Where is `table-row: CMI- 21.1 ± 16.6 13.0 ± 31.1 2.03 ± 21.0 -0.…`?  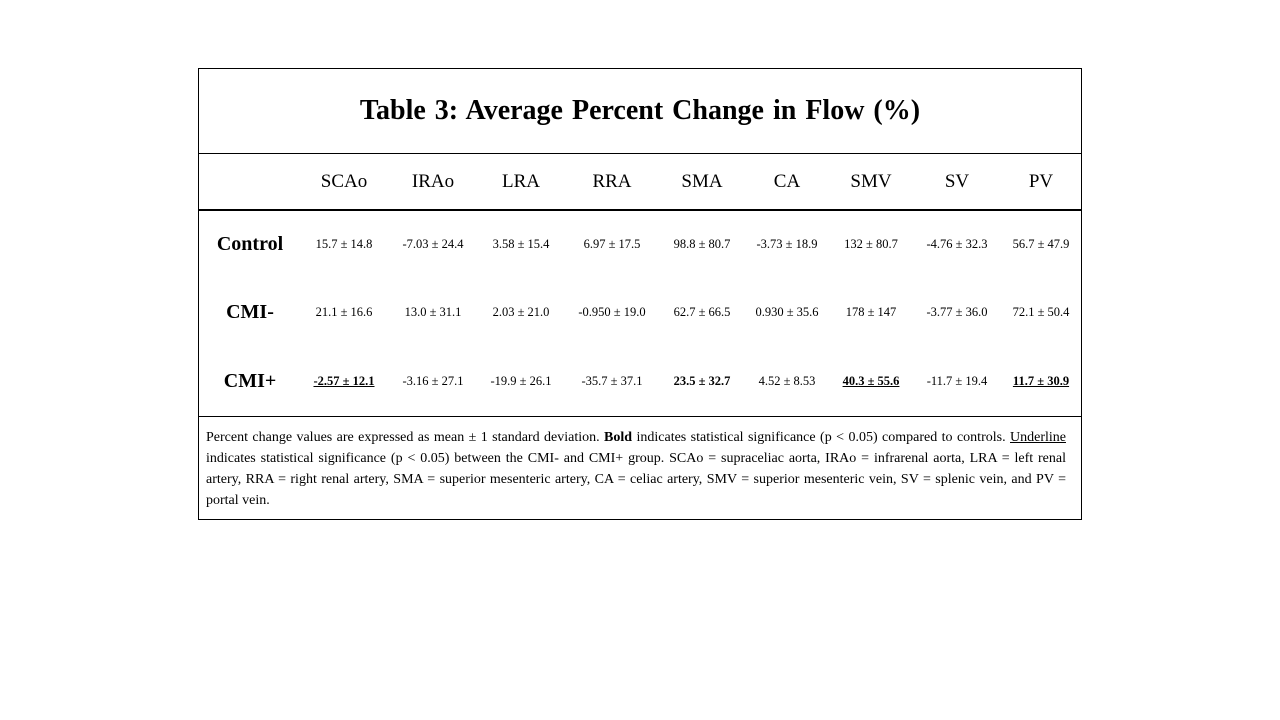
table-row: CMI- 21.1 ± 16.6 13.0 ± 31.1 2.03 ± 21.0 -0.… is located at coordinates (640, 312).